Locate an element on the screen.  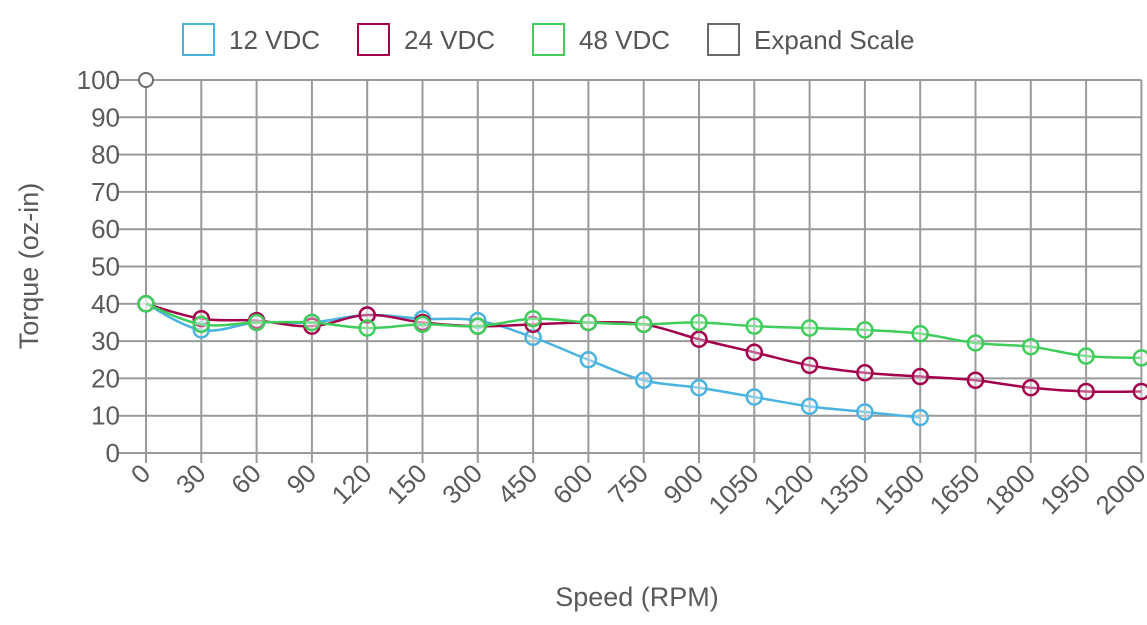
x-tick-label: 1050 is located at coordinates (733, 489).